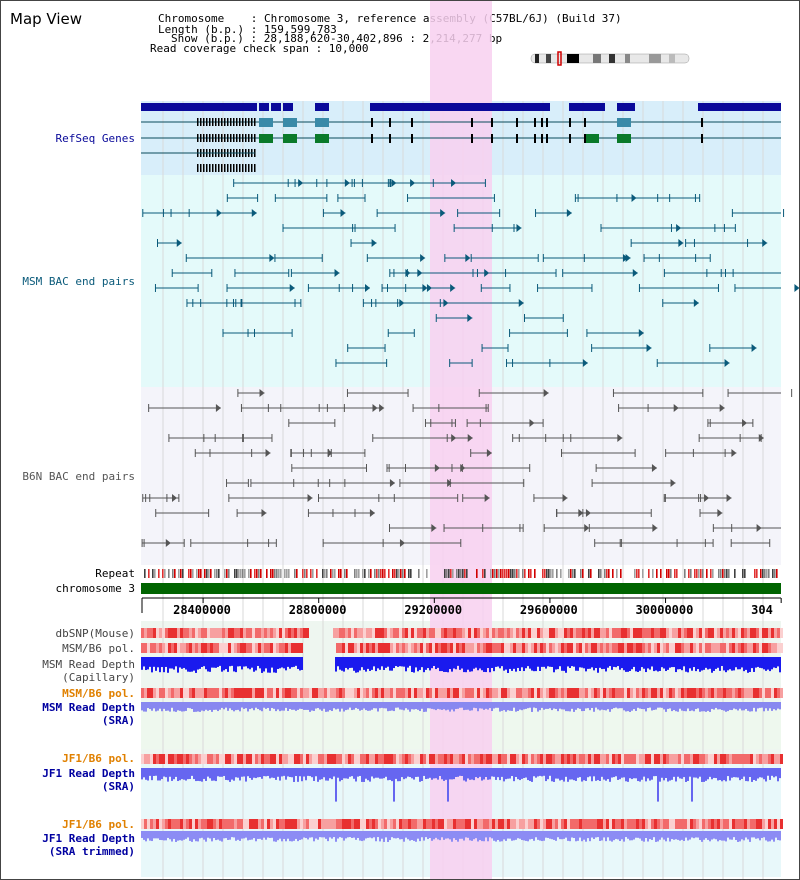  Describe the element at coordinates (461, 137) in the screenshot. I see `refseq-genes-track` at that location.